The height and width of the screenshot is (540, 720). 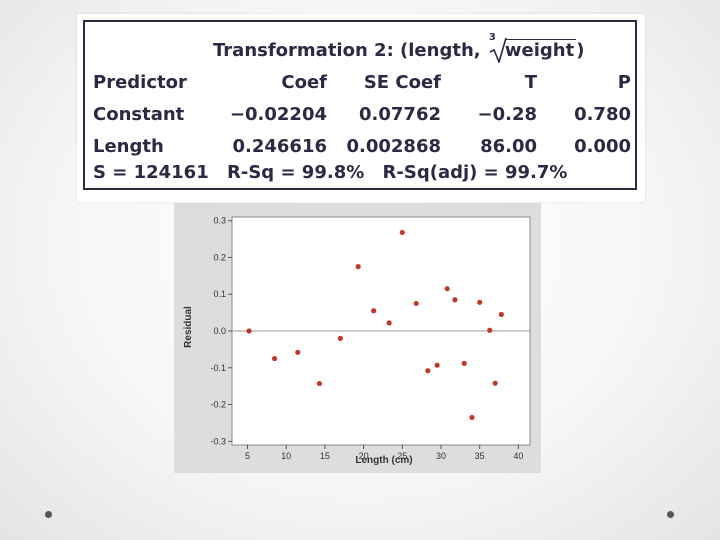 I want to click on y-tick-label: 0.0, so click(x=219, y=331).